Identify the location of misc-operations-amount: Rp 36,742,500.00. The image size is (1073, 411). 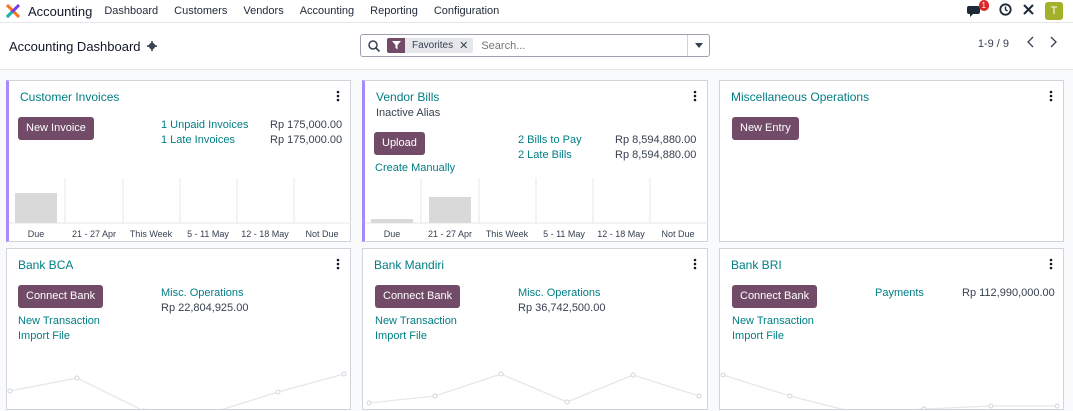
(562, 308).